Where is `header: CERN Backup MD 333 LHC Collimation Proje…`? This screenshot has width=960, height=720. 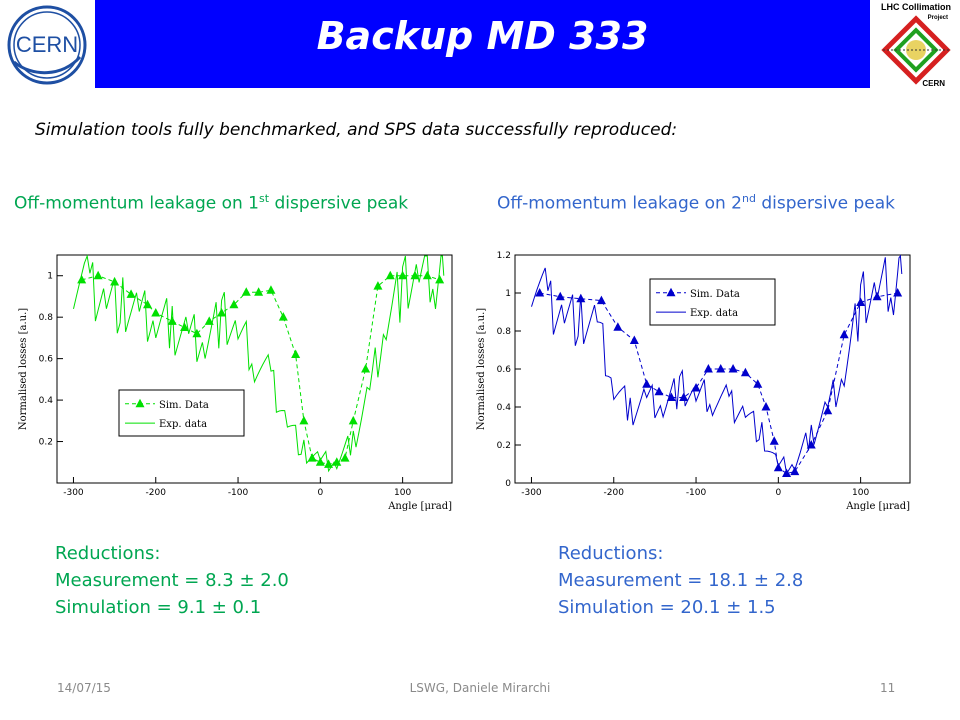
header: CERN Backup MD 333 LHC Collimation Proje… is located at coordinates (480, 46).